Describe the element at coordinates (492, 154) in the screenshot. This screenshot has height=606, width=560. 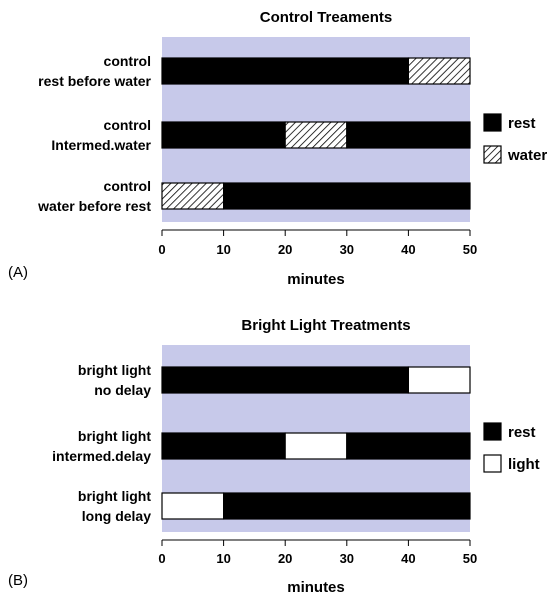
I see `legend-swatch-water` at that location.